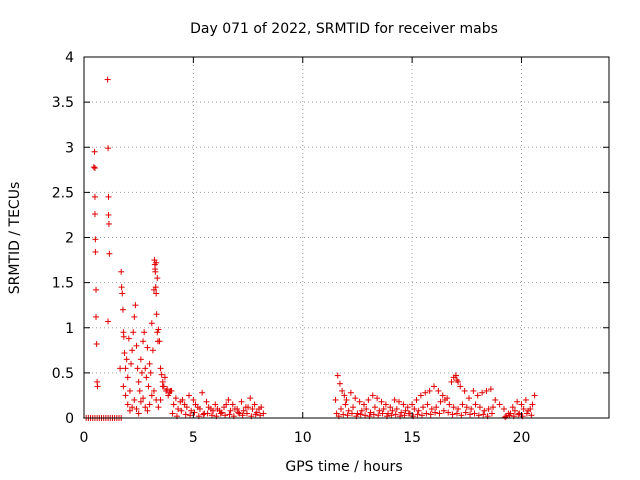  What do you see at coordinates (69, 419) in the screenshot?
I see `y-tick-label: 0` at bounding box center [69, 419].